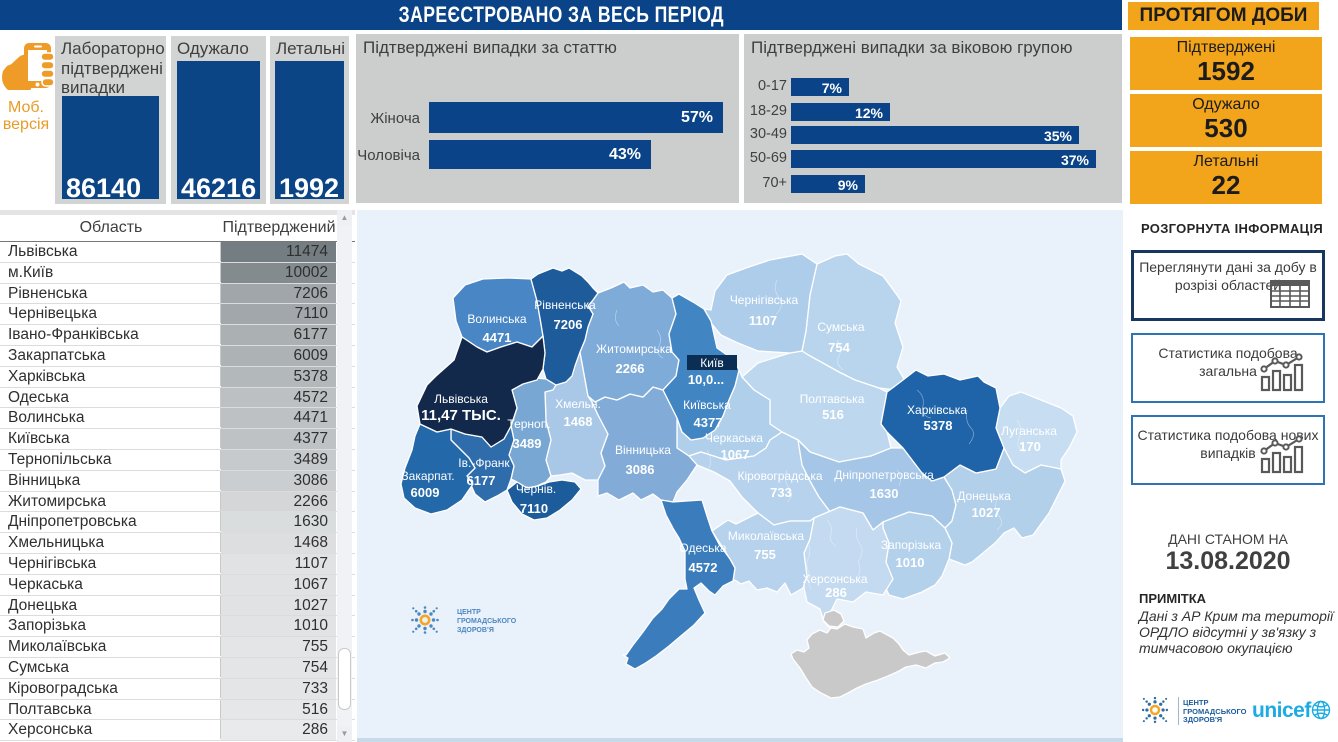 The height and width of the screenshot is (742, 1338). What do you see at coordinates (461, 399) in the screenshot?
I see `svg-text: Львівська` at bounding box center [461, 399].